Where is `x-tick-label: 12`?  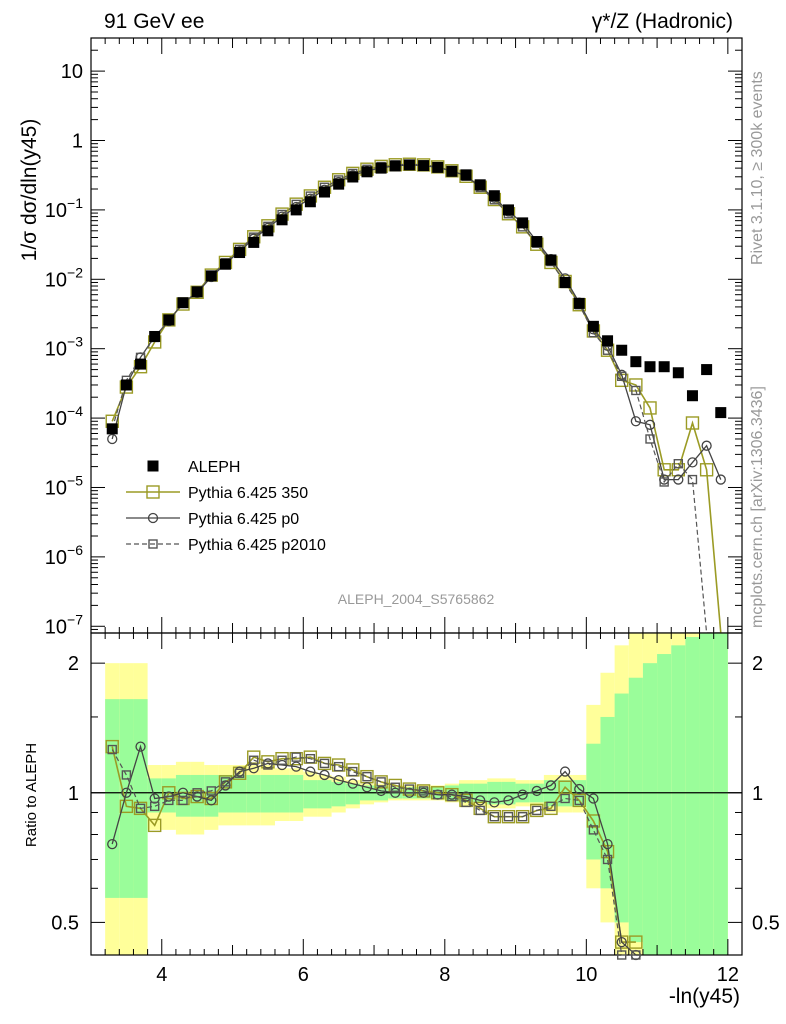 x-tick-label: 12 is located at coordinates (728, 975).